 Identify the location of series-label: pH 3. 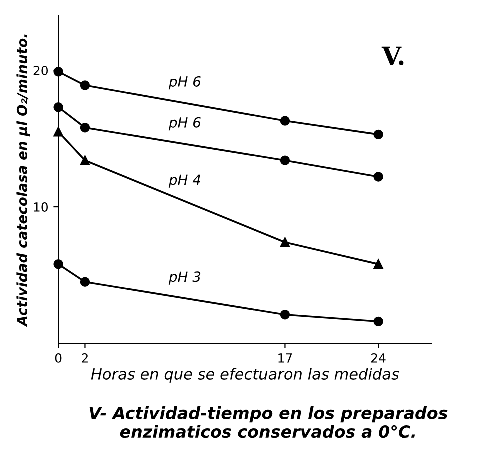
(184, 278).